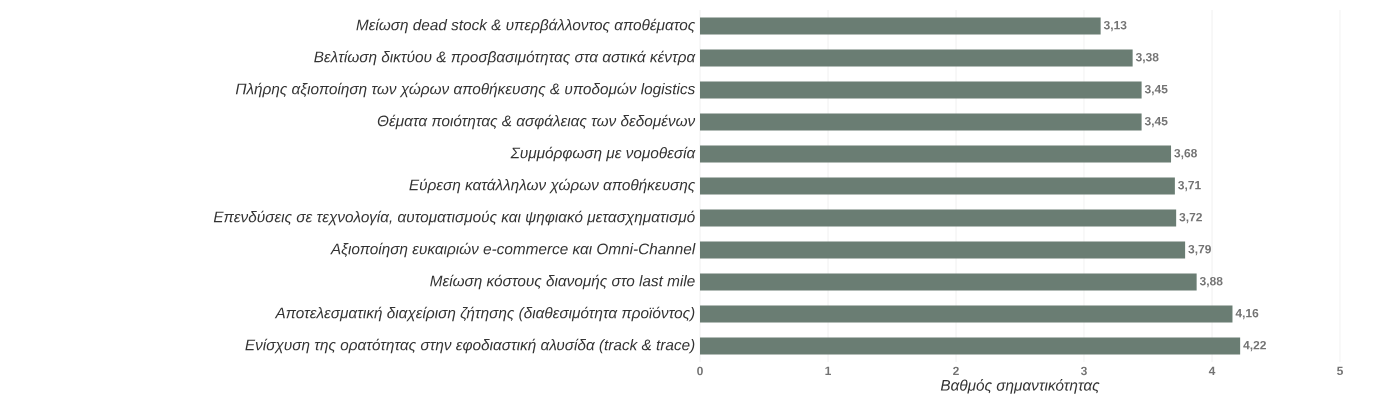  Describe the element at coordinates (1212, 370) in the screenshot. I see `x-tick-label: 4` at that location.